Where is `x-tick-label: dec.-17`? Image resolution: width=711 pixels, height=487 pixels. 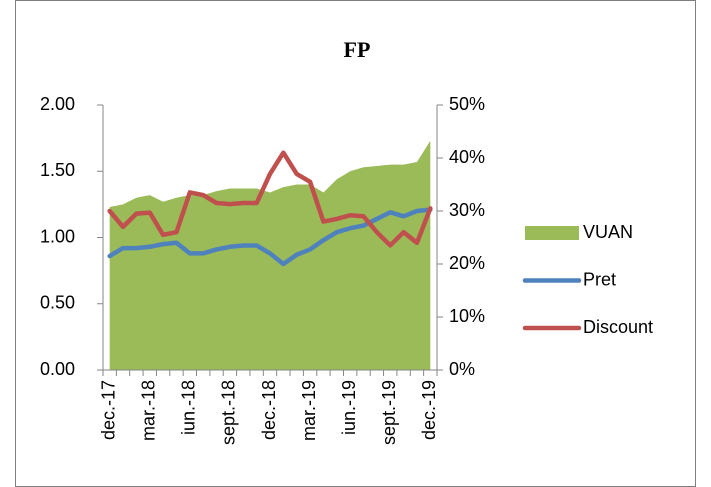 x-tick-label: dec.-17 is located at coordinates (108, 410).